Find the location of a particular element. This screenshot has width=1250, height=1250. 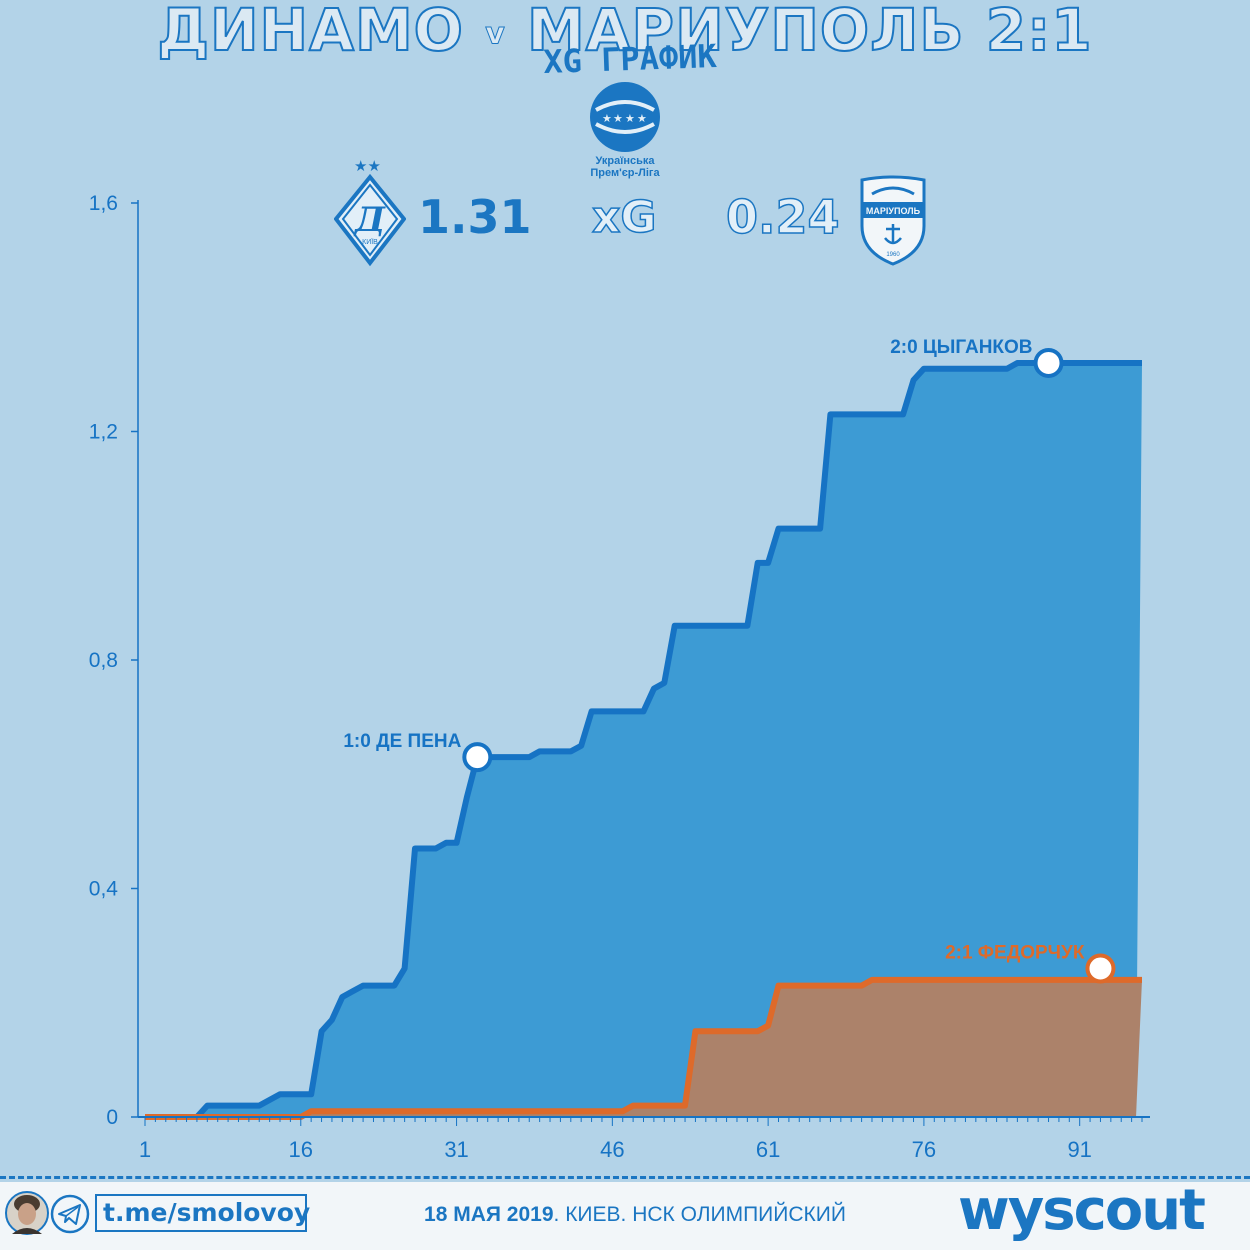

home-team-badge-icon: ★★ Д КИЇВ is located at coordinates (370, 212).